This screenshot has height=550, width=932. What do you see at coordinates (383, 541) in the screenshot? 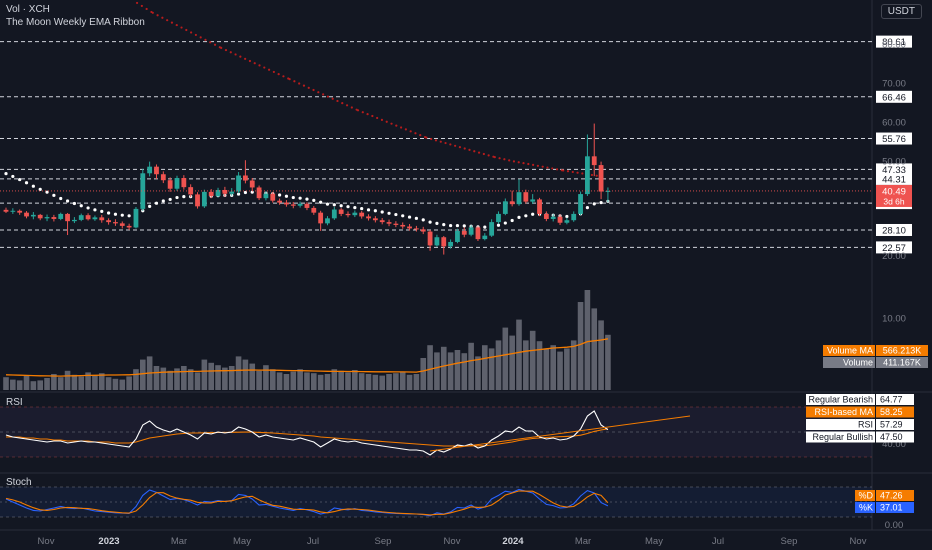
I see `time-tick-label: Sep` at bounding box center [383, 541].